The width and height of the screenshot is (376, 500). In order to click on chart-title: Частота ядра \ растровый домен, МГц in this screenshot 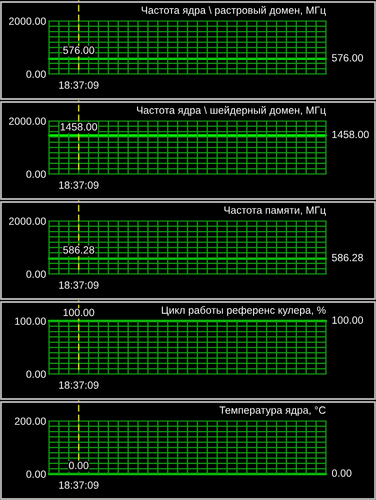, I will do `click(234, 11)`.